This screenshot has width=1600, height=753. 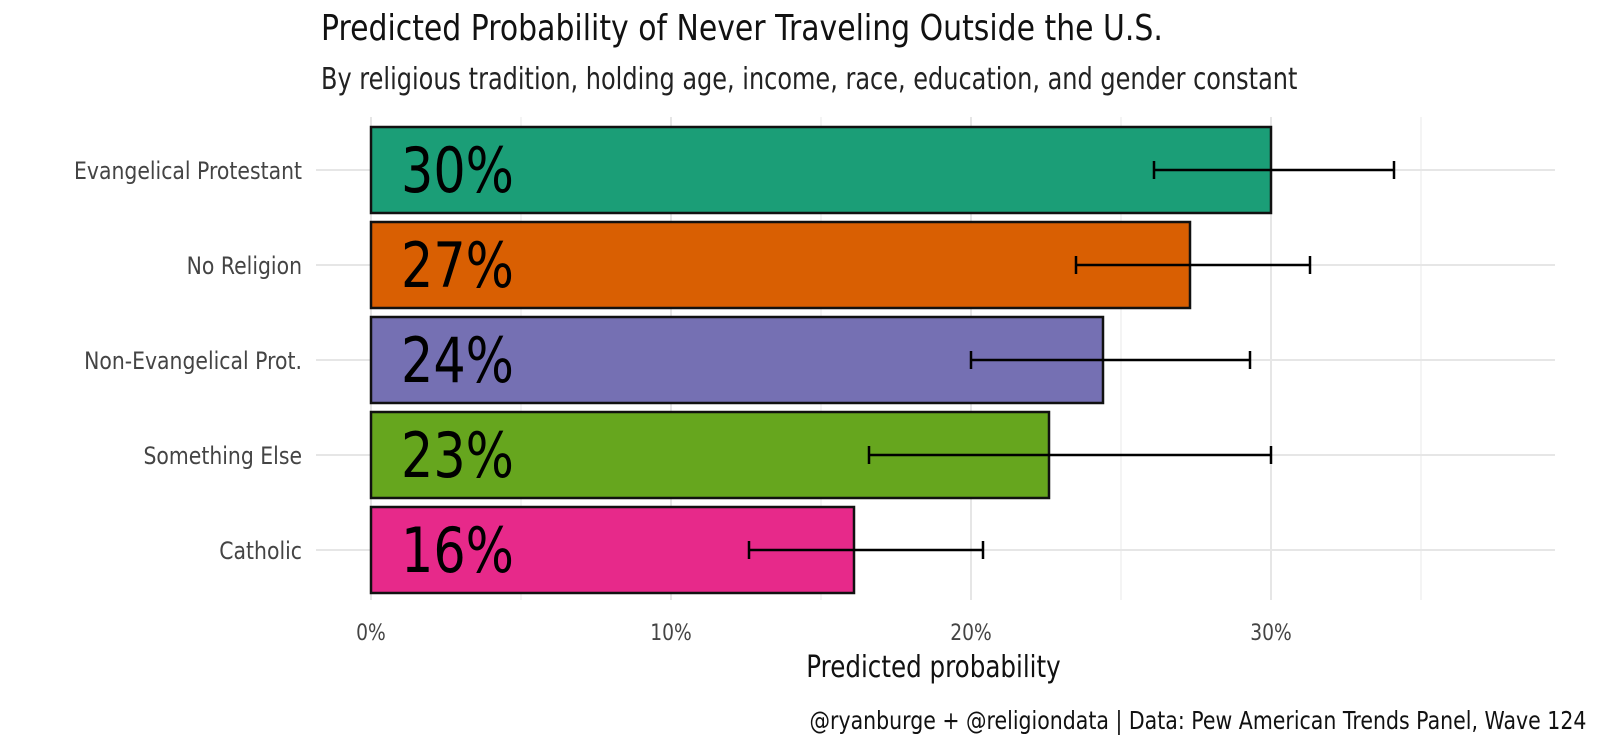 I want to click on category-label: No Religion, so click(x=244, y=266).